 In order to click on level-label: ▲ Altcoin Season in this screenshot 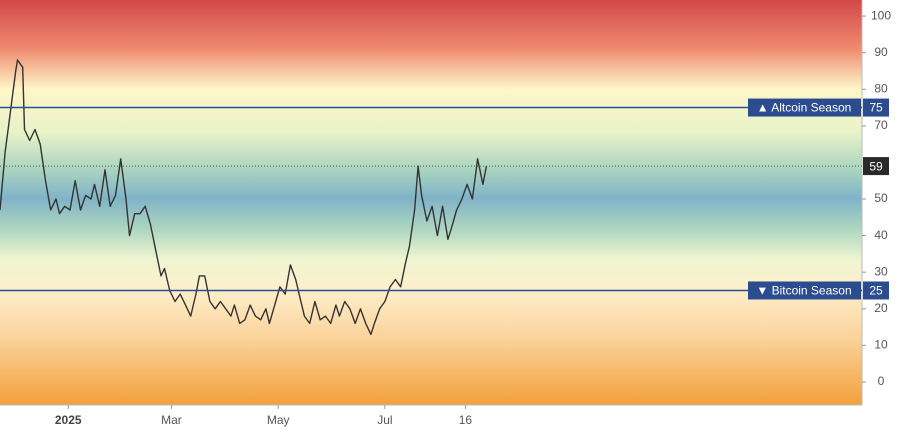, I will do `click(804, 108)`.